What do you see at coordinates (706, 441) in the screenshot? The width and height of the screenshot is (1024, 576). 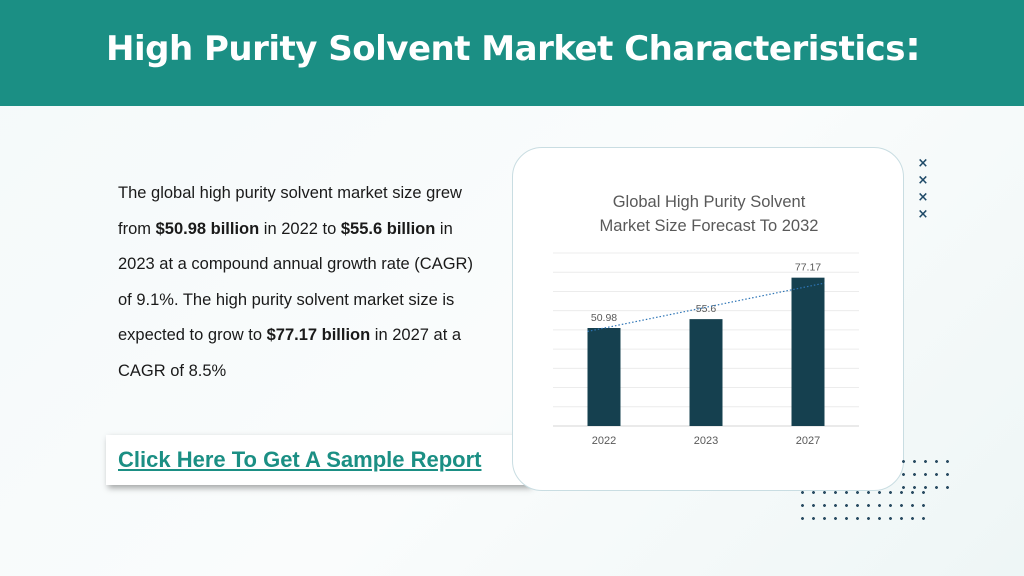 I see `x-tick-label-2023: 2023` at bounding box center [706, 441].